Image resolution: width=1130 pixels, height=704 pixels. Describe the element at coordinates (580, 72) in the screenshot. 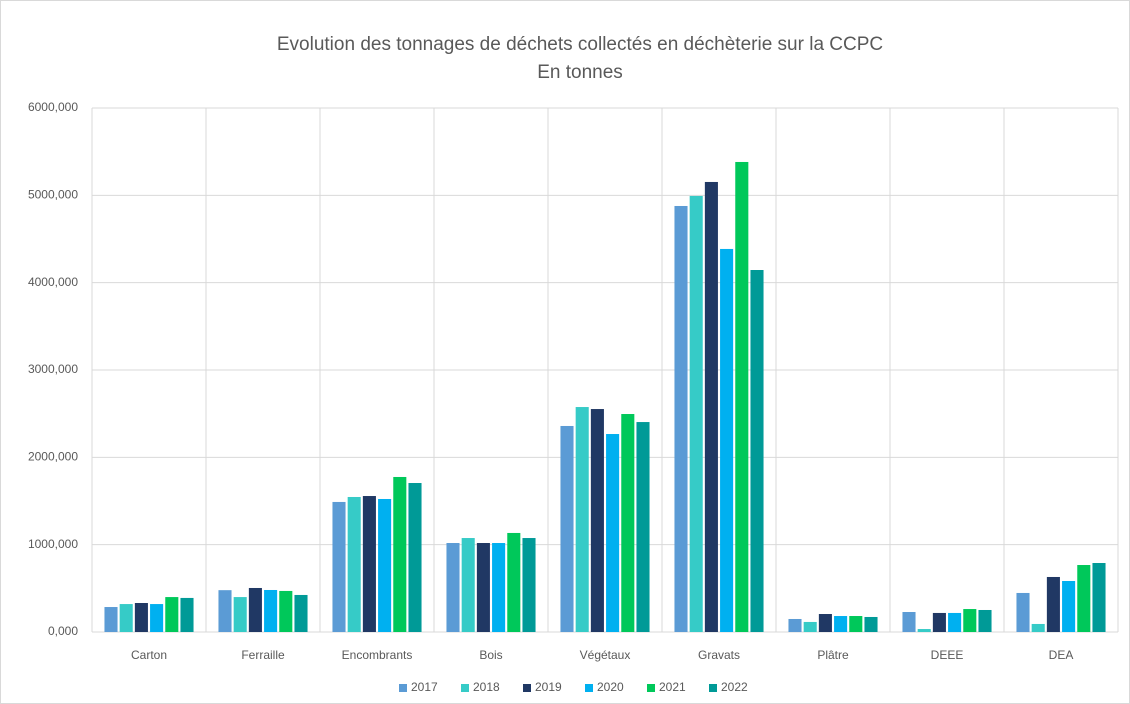

I see `chart-subtitle: En tonnes` at that location.